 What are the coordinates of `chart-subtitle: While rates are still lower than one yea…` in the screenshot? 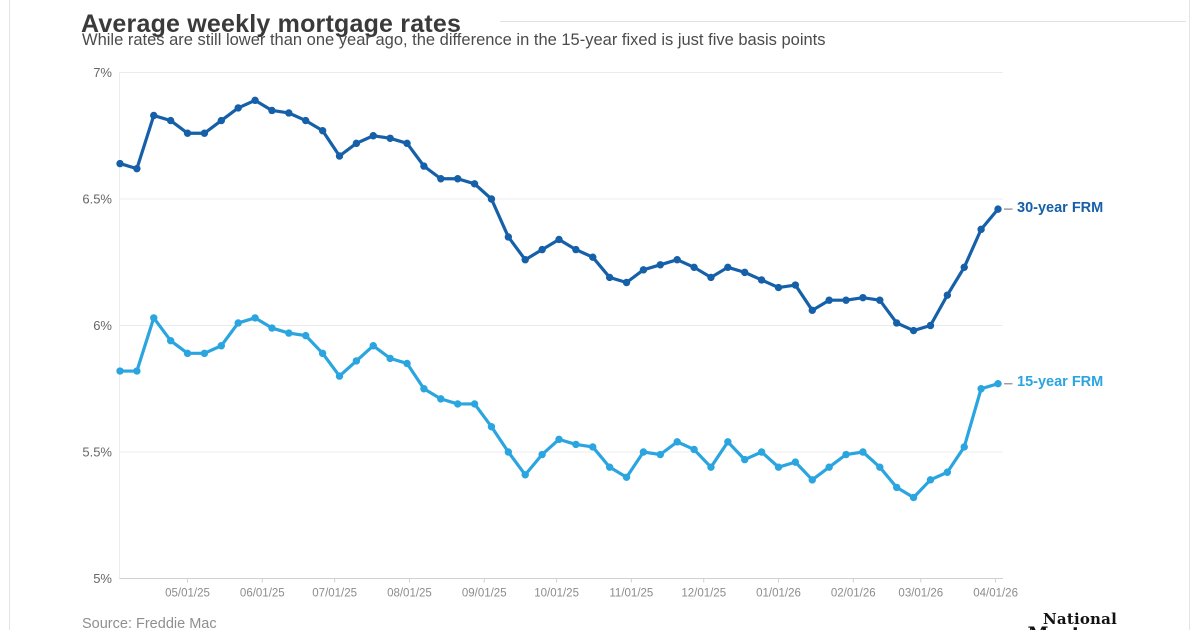 It's located at (454, 40).